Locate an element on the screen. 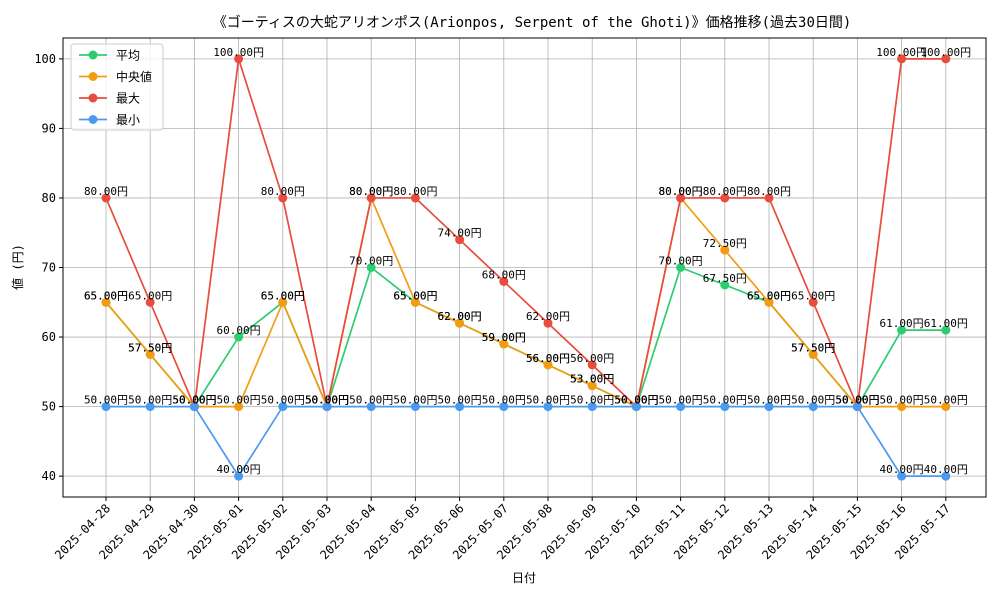  y-tick-label: 100 is located at coordinates (45, 59).